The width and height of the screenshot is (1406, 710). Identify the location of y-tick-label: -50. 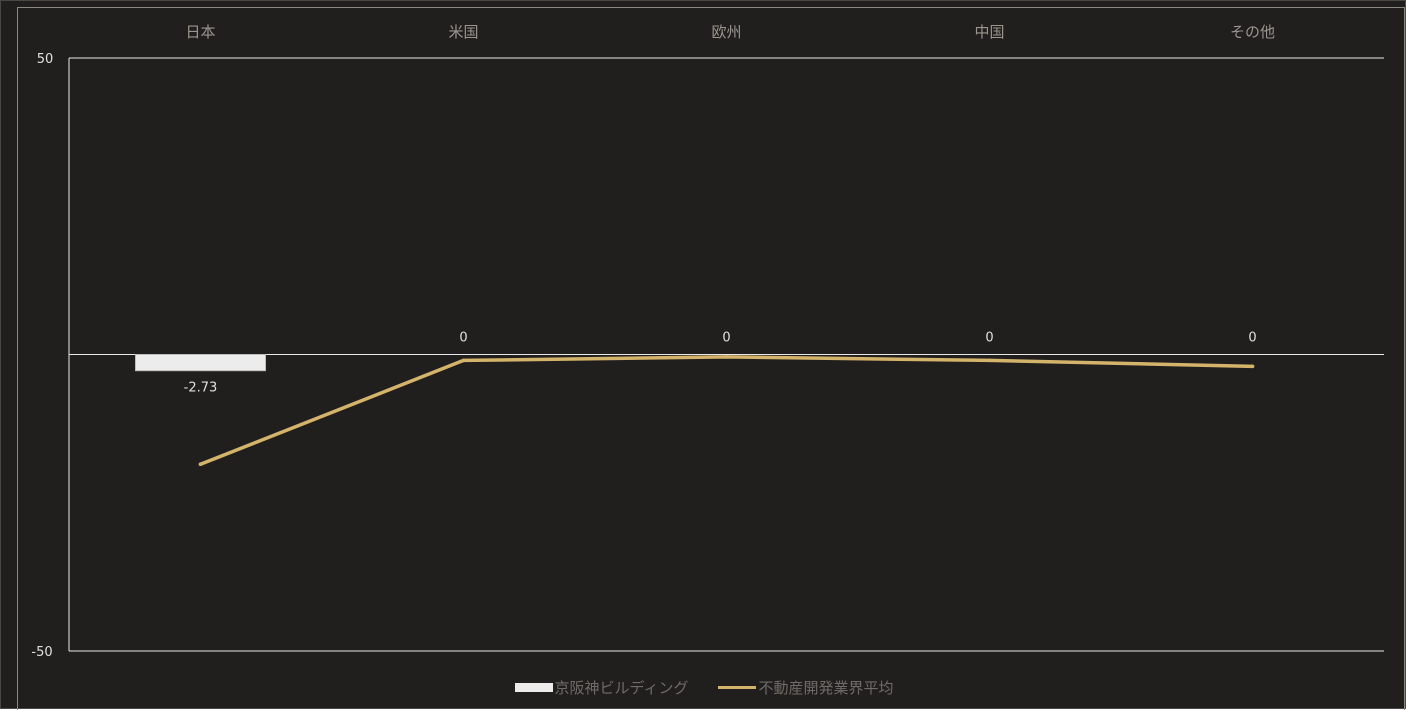
(41, 652).